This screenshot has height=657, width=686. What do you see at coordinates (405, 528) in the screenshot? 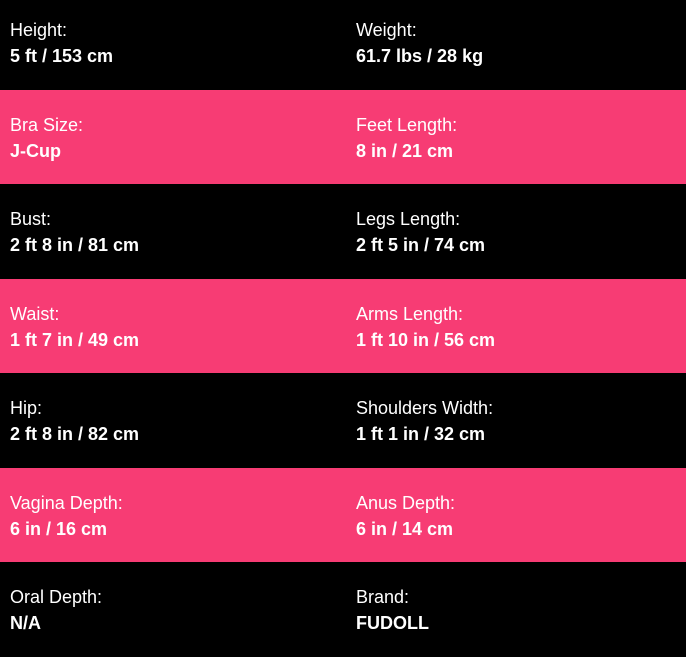
I see `spec-value: 6 in / 14 cm` at bounding box center [405, 528].